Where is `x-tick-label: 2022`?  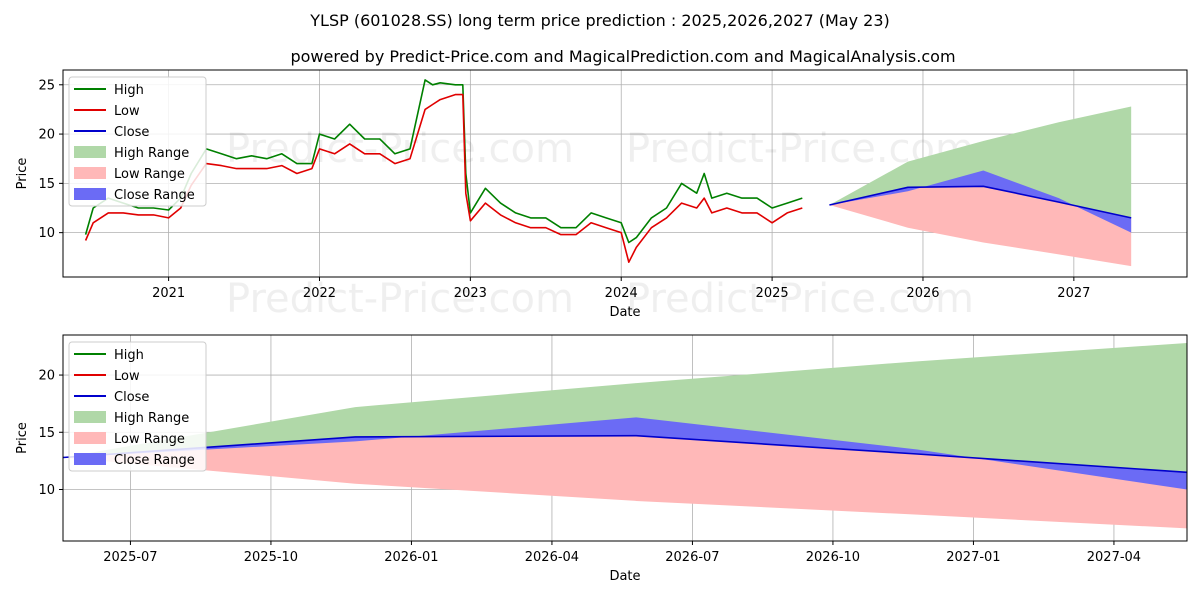
x-tick-label: 2022 is located at coordinates (319, 293).